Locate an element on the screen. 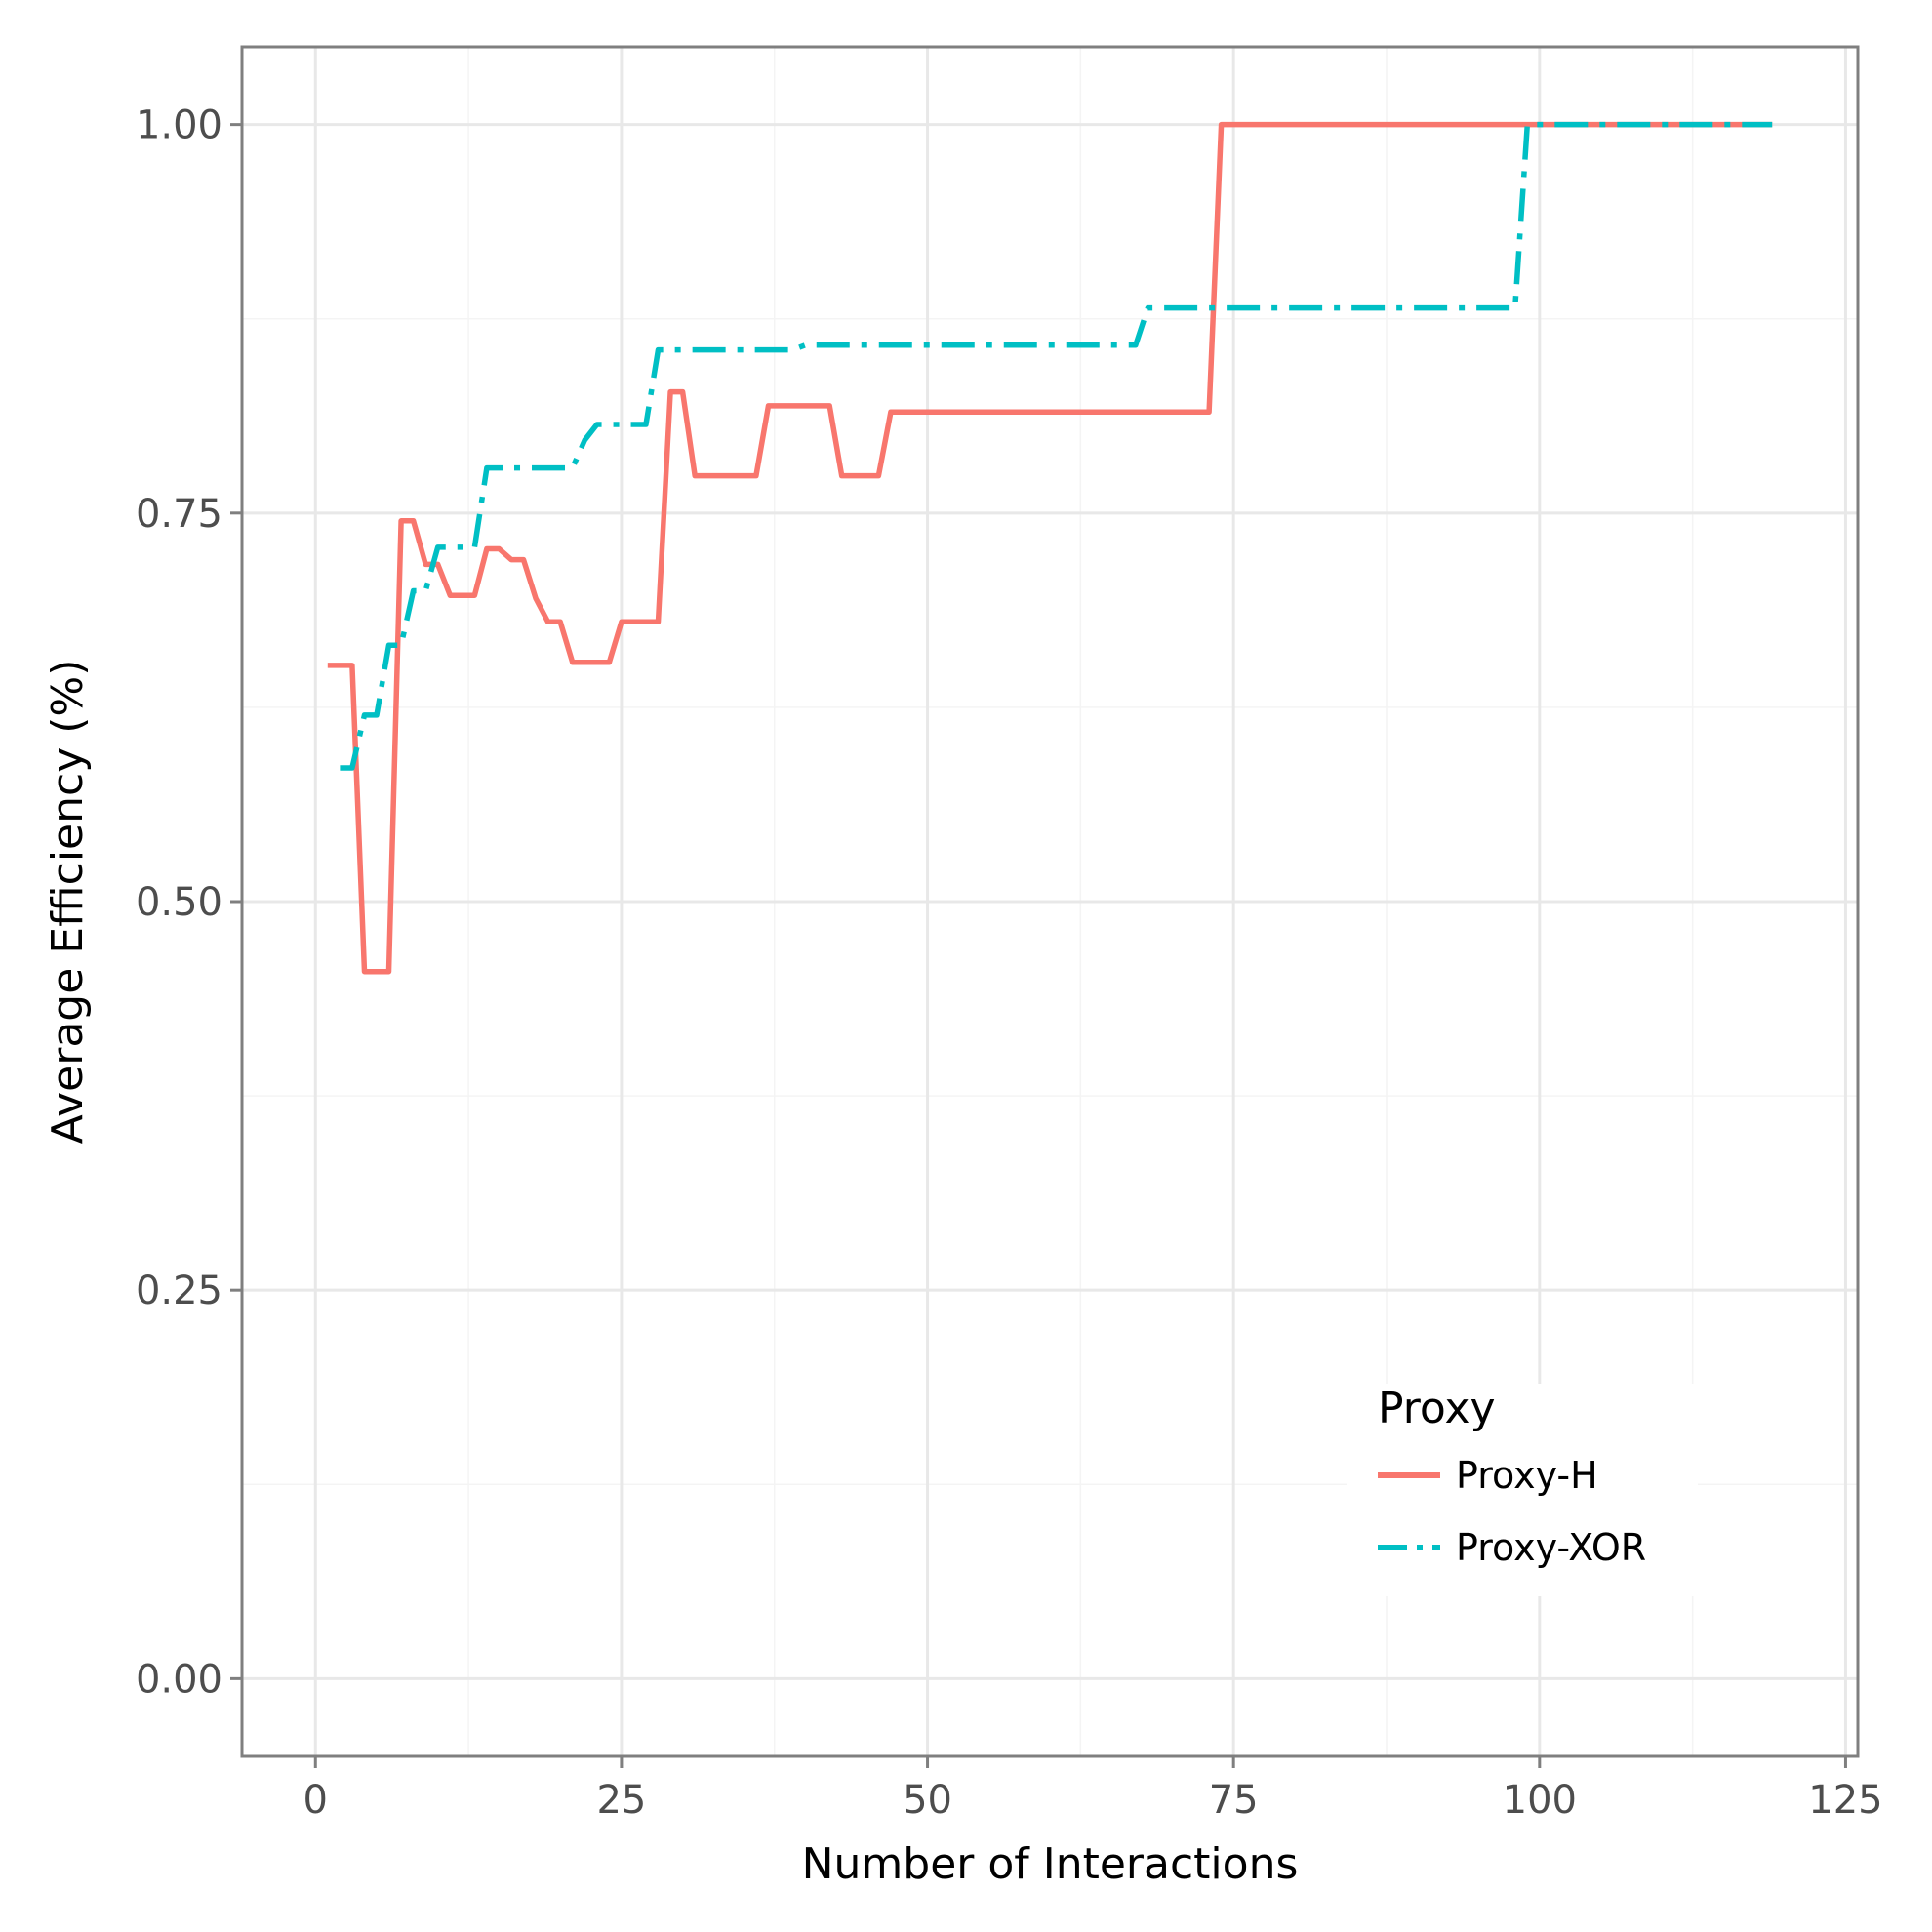 This screenshot has height=1932, width=1932. x-tick-label: 0 is located at coordinates (315, 1800).